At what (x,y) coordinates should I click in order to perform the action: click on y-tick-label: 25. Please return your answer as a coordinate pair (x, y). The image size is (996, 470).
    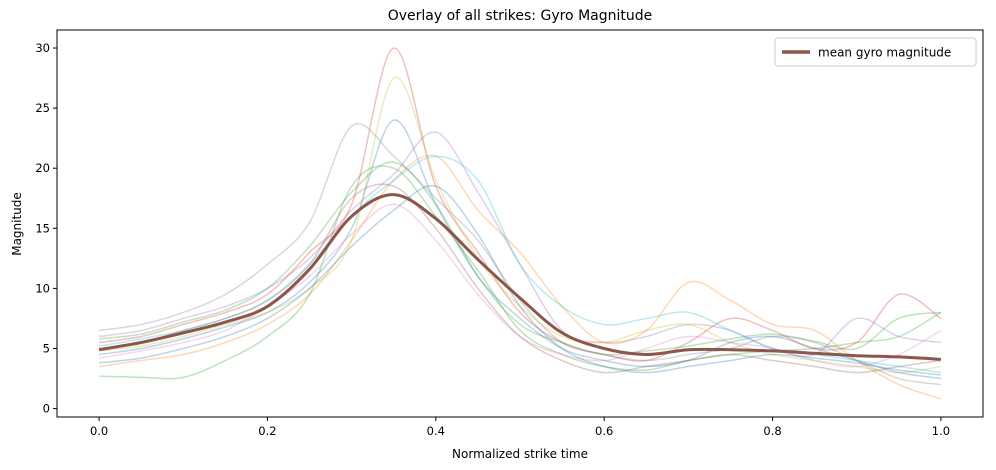
    Looking at the image, I should click on (42, 108).